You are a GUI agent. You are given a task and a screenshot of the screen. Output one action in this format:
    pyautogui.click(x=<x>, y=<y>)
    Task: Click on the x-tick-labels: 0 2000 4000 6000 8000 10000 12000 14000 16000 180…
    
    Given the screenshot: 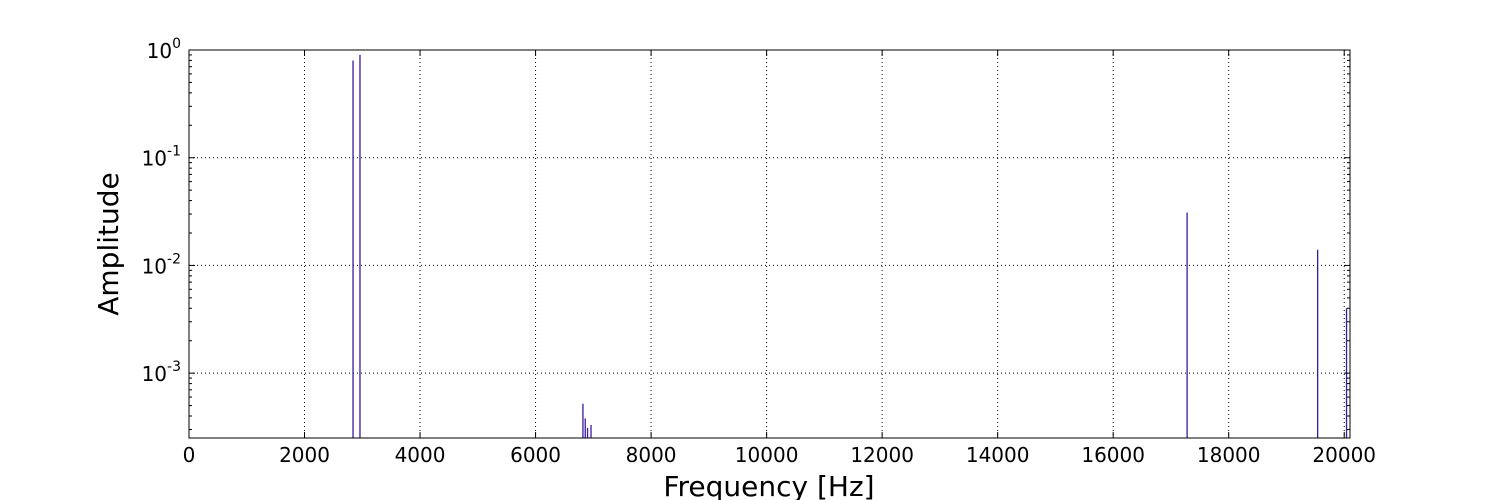 What is the action you would take?
    pyautogui.click(x=779, y=455)
    